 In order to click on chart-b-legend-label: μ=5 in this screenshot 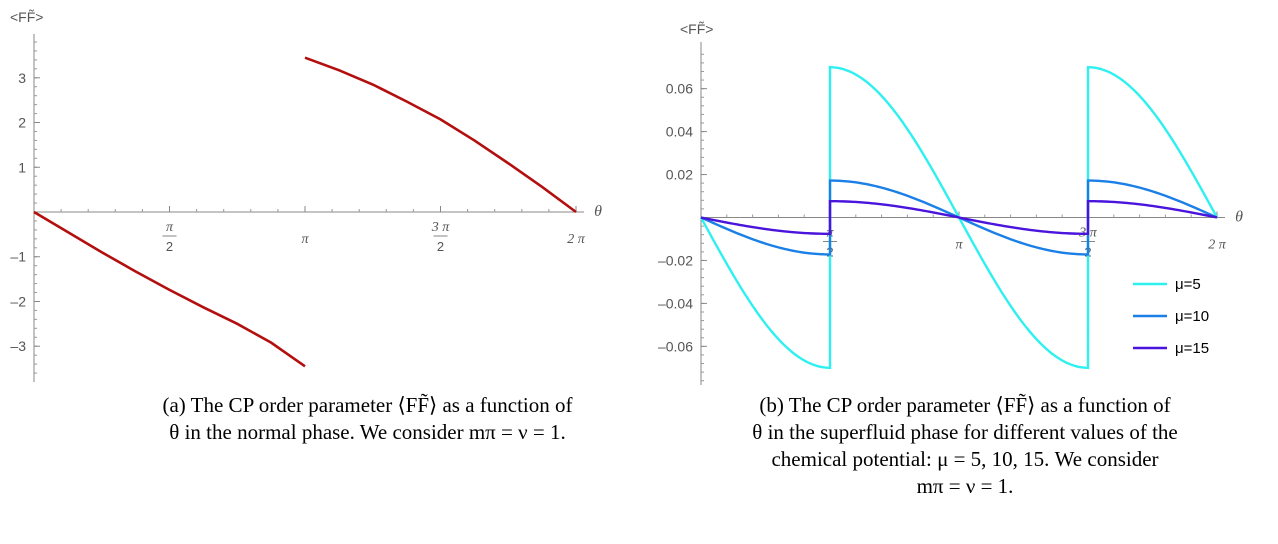, I will do `click(1188, 284)`.